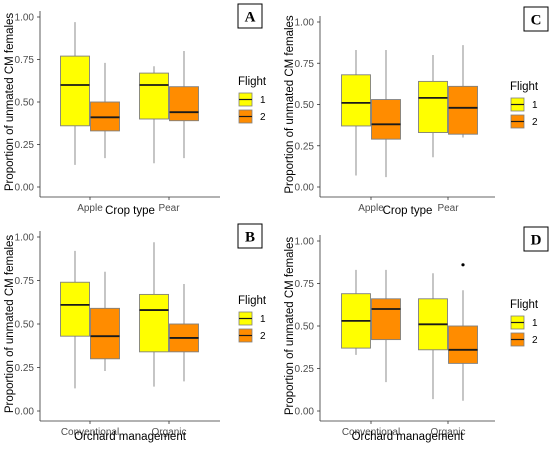 The height and width of the screenshot is (450, 550). I want to click on panel-tag-letter: A, so click(250, 18).